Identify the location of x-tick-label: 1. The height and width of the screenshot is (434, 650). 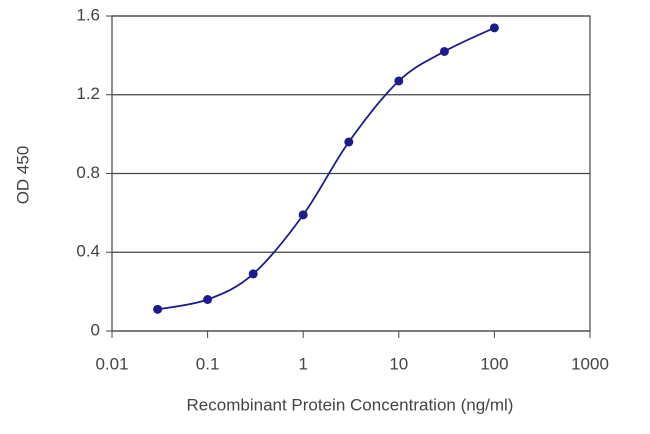
(302, 363).